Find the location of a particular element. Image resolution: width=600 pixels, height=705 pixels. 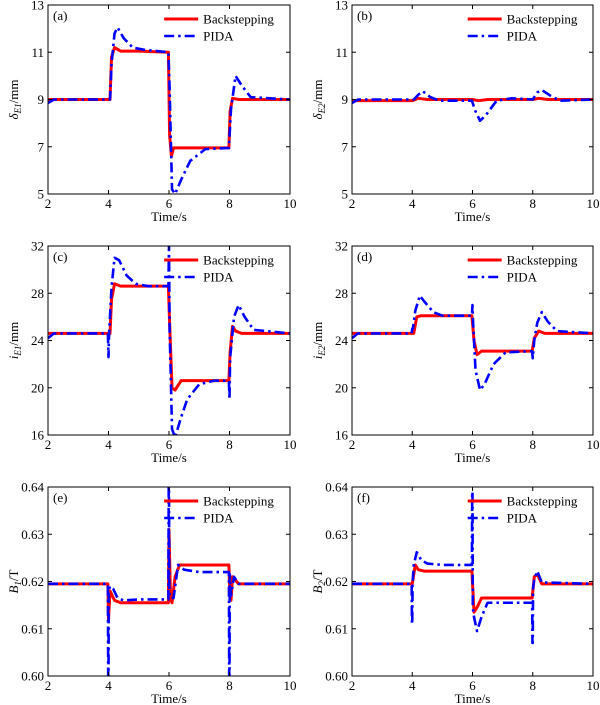

y-axis-symbol: i is located at coordinates (13, 357).